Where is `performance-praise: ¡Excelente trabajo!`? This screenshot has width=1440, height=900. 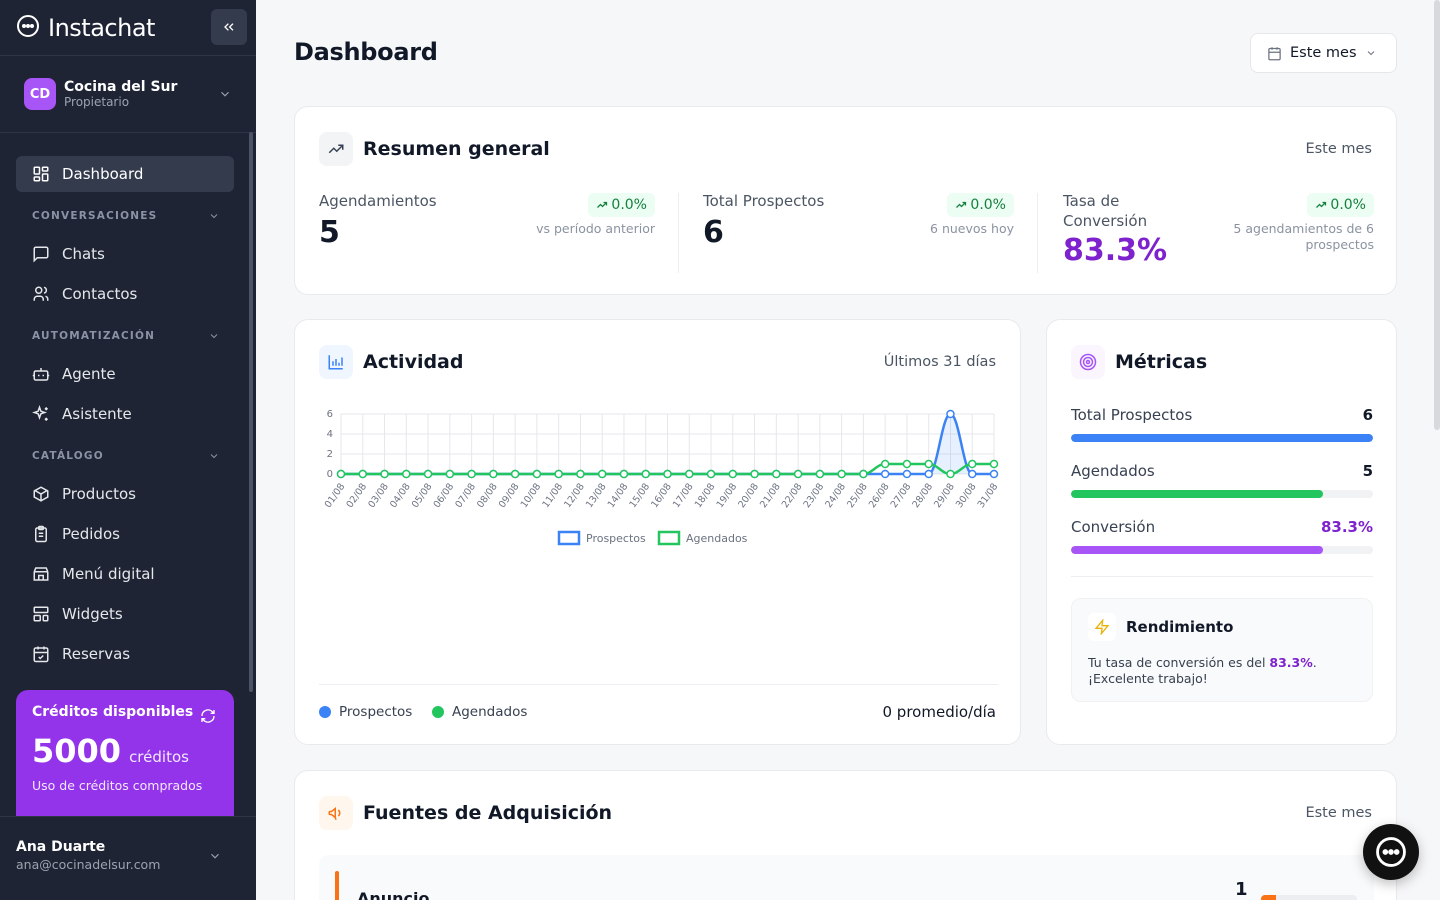 performance-praise: ¡Excelente trabajo! is located at coordinates (1148, 678).